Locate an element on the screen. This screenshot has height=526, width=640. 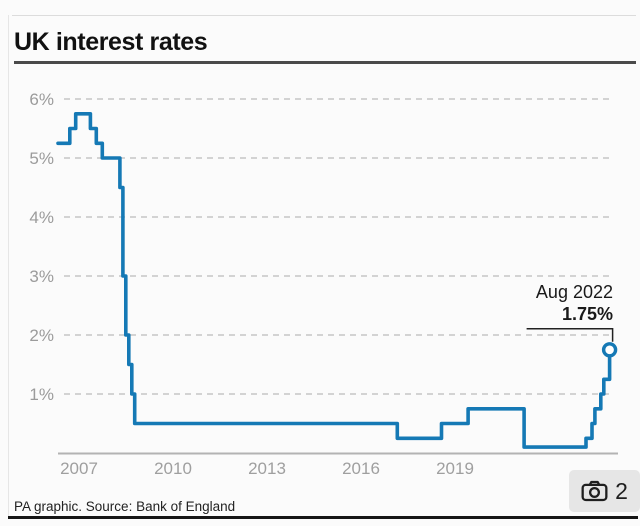
bottom-divider is located at coordinates (323, 517).